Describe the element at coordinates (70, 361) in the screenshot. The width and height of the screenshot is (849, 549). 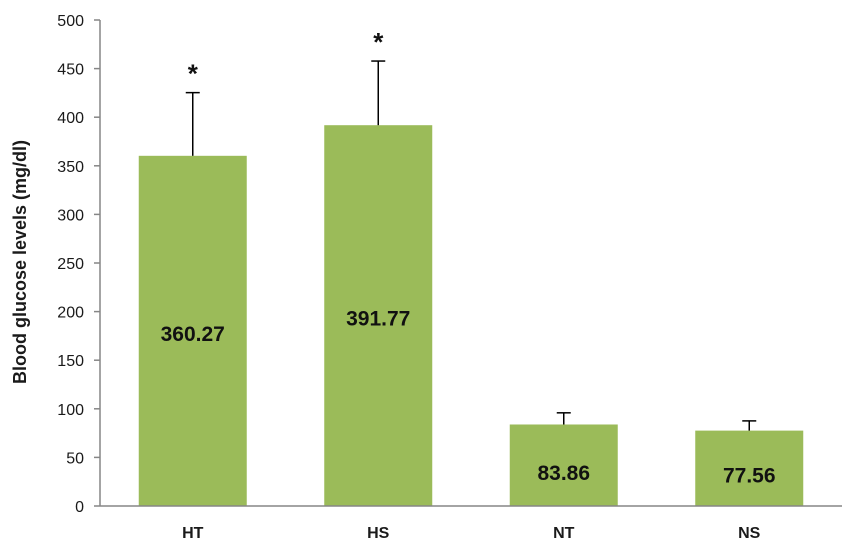
I see `y-tick-label: 150` at that location.